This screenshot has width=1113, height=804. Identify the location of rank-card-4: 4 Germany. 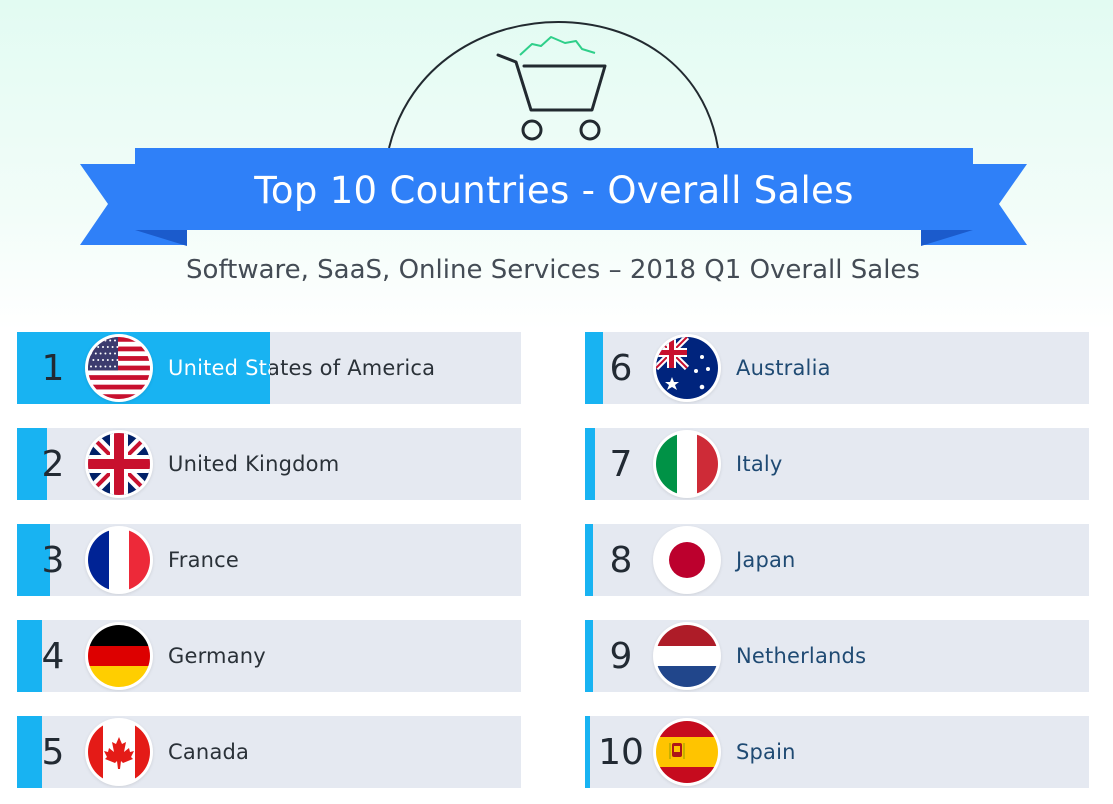
(269, 656).